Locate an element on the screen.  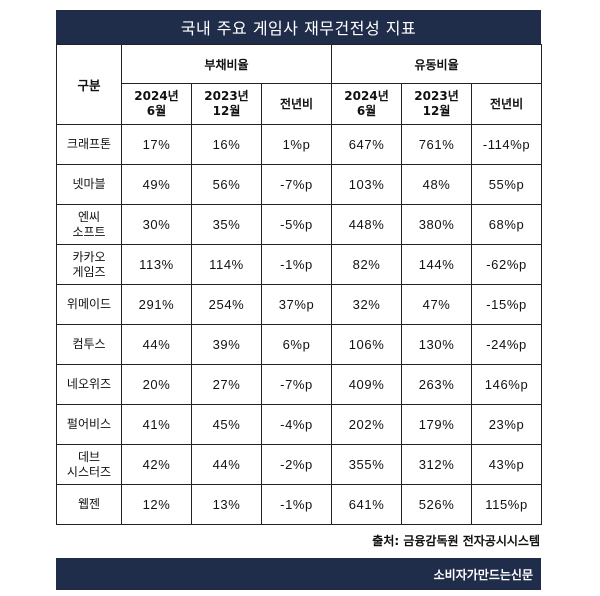
debt-2024-cell: 30% is located at coordinates (156, 224).